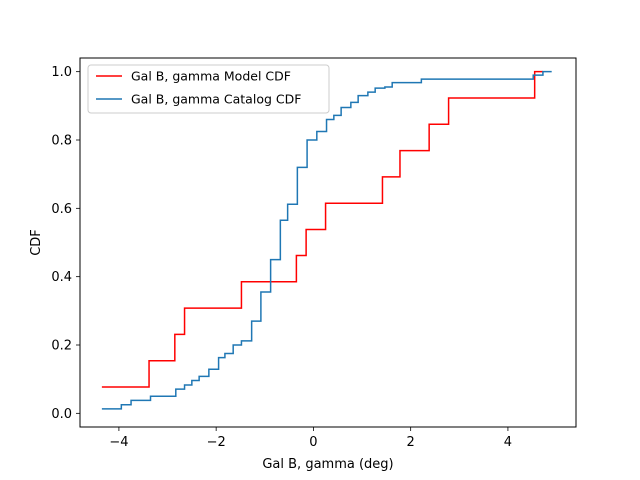 The height and width of the screenshot is (480, 640). I want to click on y-tick-label: 1.0, so click(61, 72).